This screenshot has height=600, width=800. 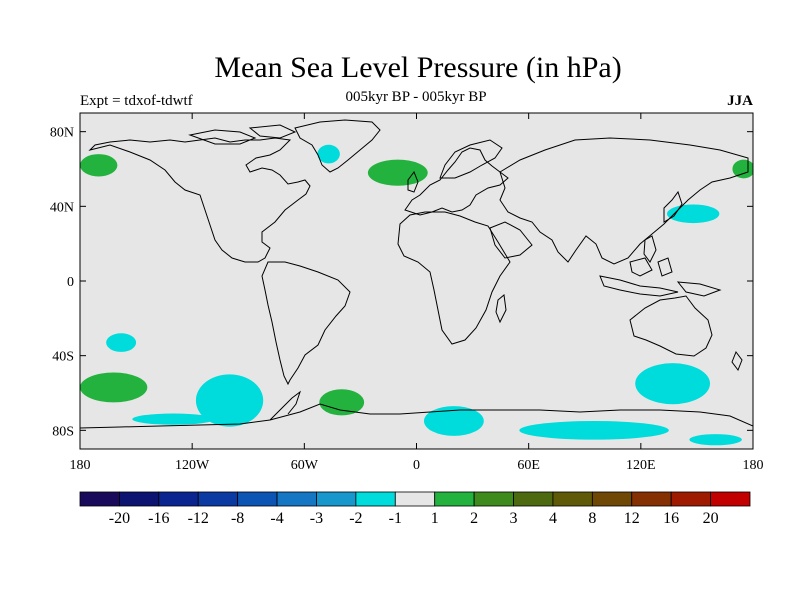 What do you see at coordinates (511, 240) in the screenshot?
I see `coastline-arabia` at bounding box center [511, 240].